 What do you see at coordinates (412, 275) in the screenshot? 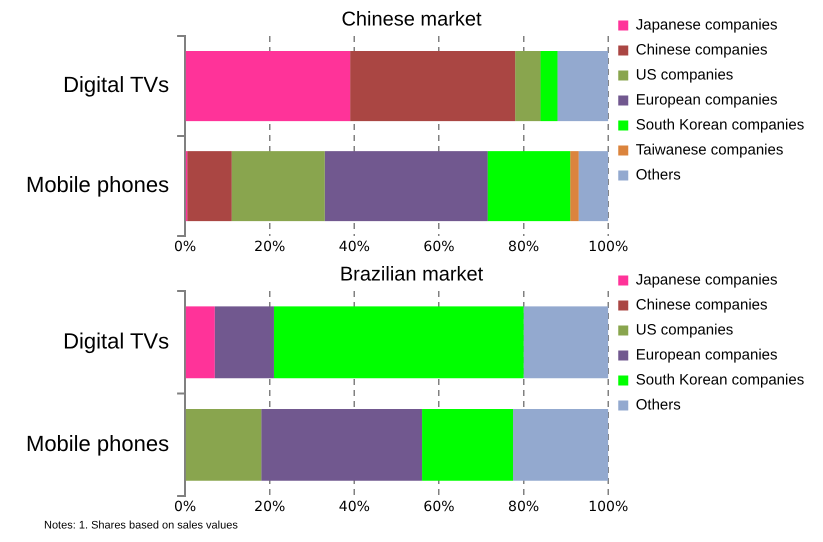
I see `chart-title: Brazilian market` at bounding box center [412, 275].